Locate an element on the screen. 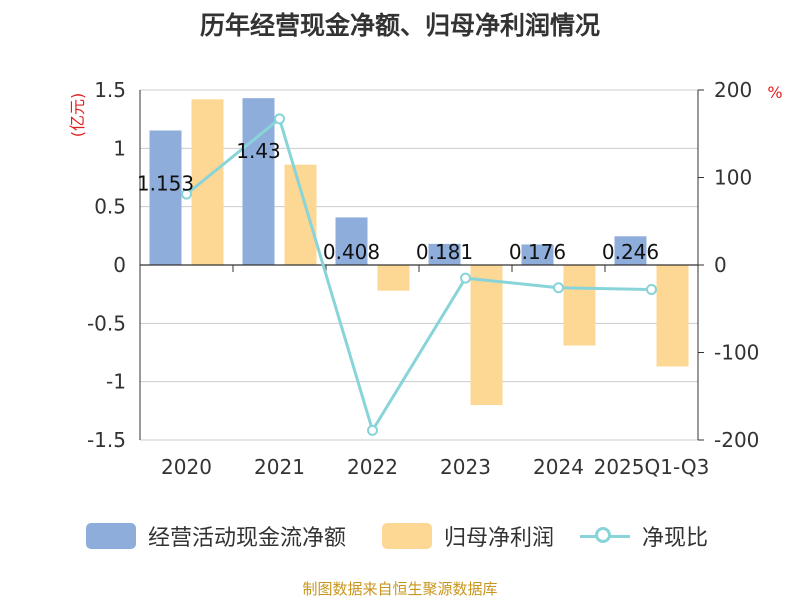 This screenshot has width=800, height=600. data-source: 制图数据来自恒生聚源数据库 is located at coordinates (400, 589).